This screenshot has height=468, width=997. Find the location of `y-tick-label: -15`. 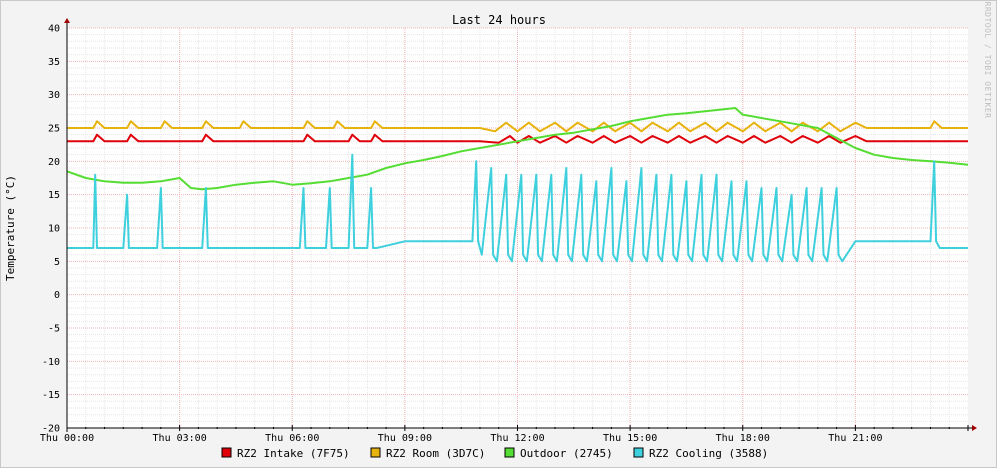

y-tick-label: -15 is located at coordinates (51, 395).